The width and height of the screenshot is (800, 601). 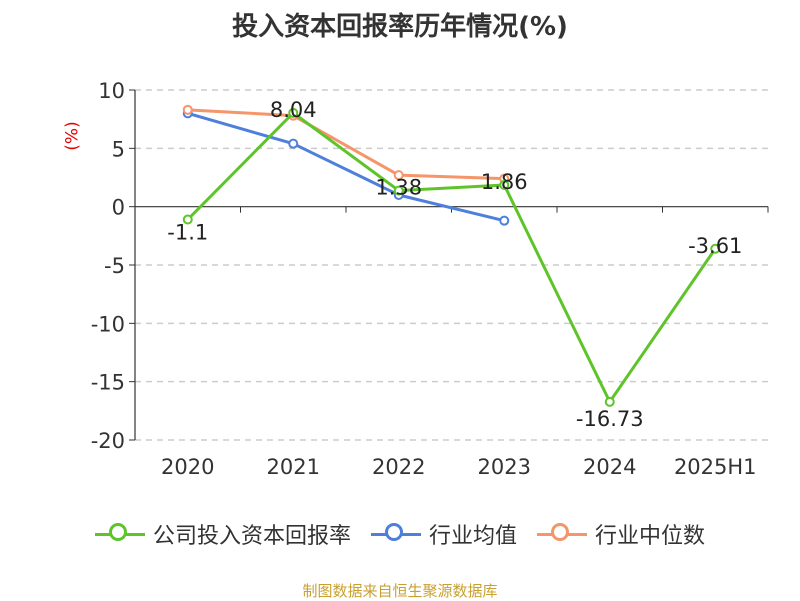 What do you see at coordinates (400, 591) in the screenshot?
I see `source-note: 制图数据来自恒生聚源数据库` at bounding box center [400, 591].